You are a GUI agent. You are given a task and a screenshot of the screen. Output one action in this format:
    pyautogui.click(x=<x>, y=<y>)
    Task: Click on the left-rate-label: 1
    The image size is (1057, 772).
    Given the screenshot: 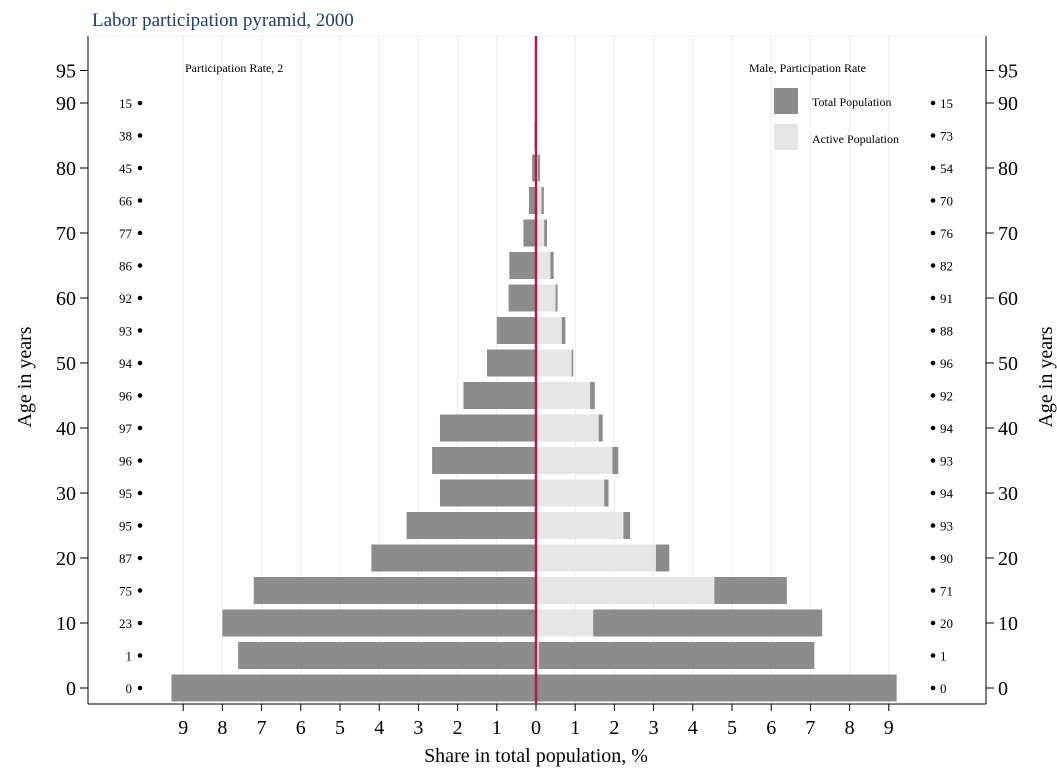 What is the action you would take?
    pyautogui.click(x=129, y=656)
    